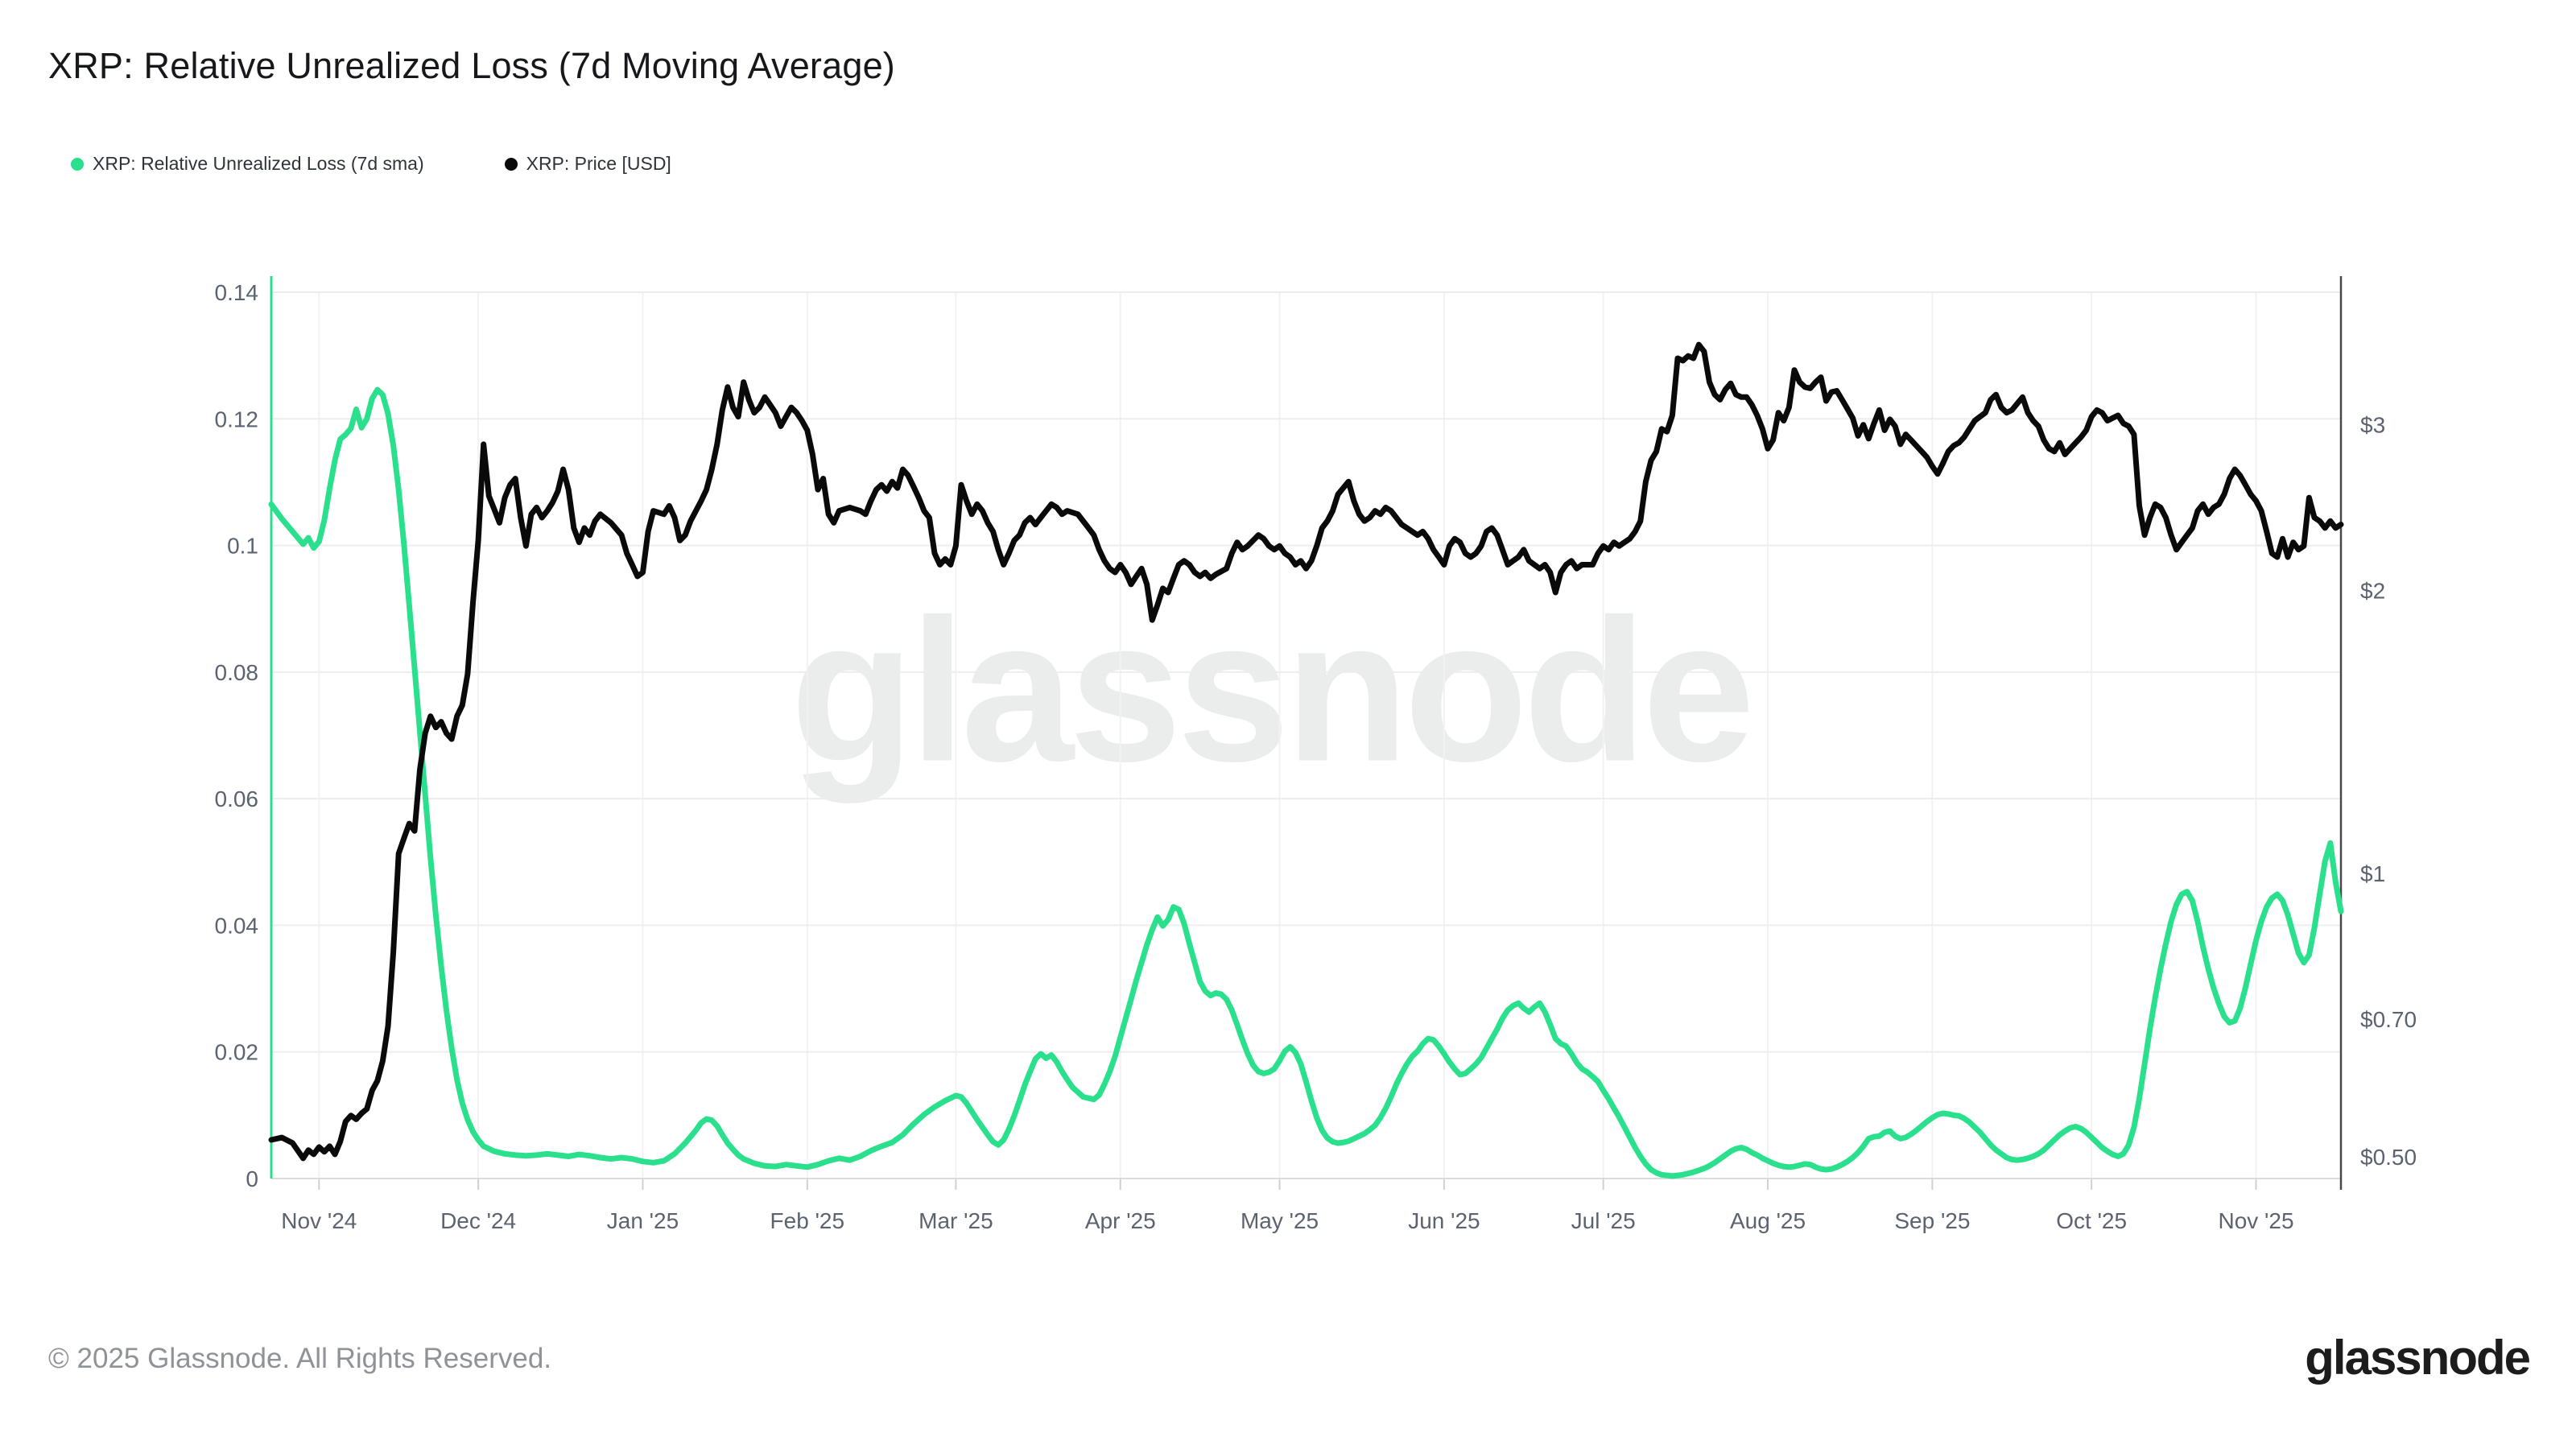 This screenshot has width=2576, height=1449. Describe the element at coordinates (1768, 1220) in the screenshot. I see `x-tick-label: Aug '25` at that location.